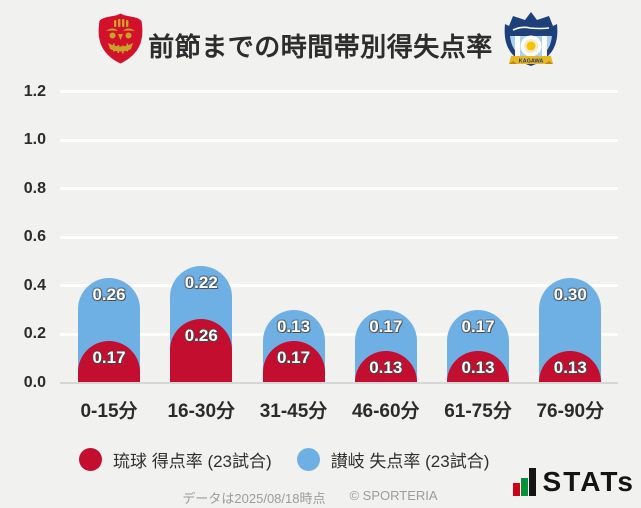 The width and height of the screenshot is (641, 508). What do you see at coordinates (570, 295) in the screenshot?
I see `bar-value-label: 0.30` at bounding box center [570, 295].